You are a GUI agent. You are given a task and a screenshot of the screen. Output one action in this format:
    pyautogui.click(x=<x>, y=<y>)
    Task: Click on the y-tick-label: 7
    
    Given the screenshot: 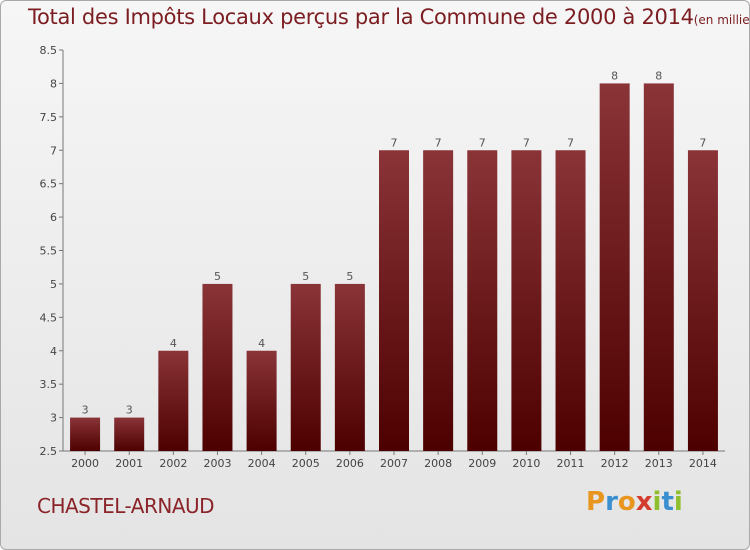 What is the action you would take?
    pyautogui.click(x=53, y=150)
    